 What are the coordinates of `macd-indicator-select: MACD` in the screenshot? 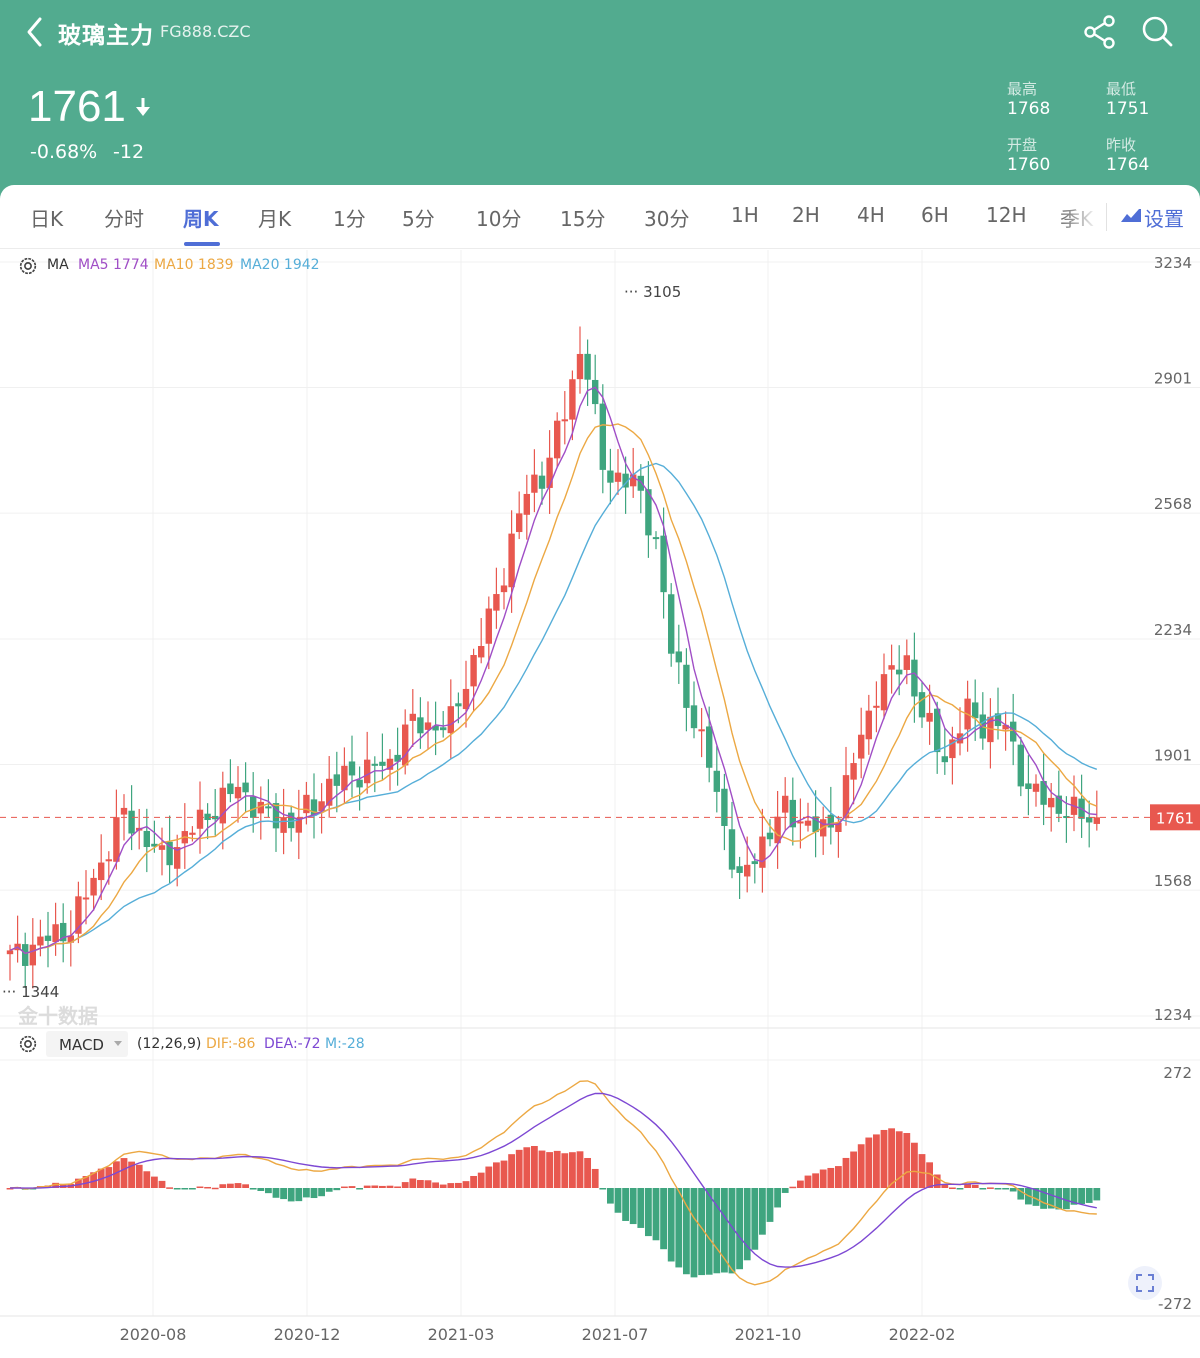 It's located at (87, 1044).